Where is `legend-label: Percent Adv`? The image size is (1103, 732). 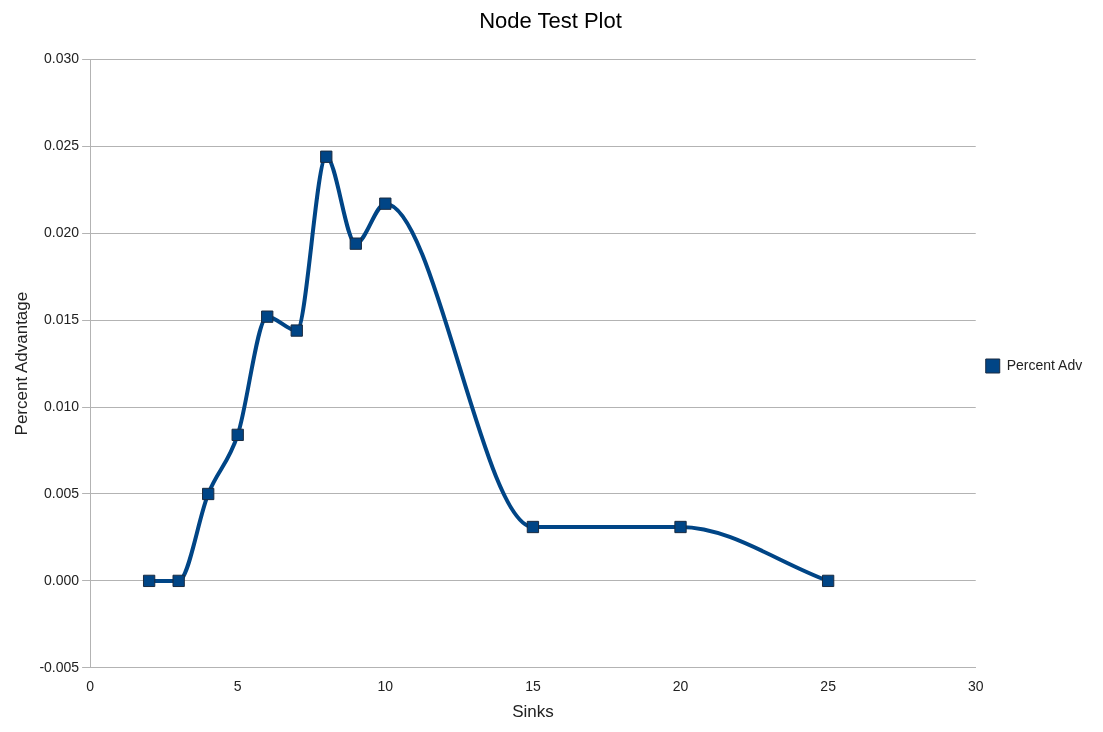 legend-label: Percent Adv is located at coordinates (1044, 364).